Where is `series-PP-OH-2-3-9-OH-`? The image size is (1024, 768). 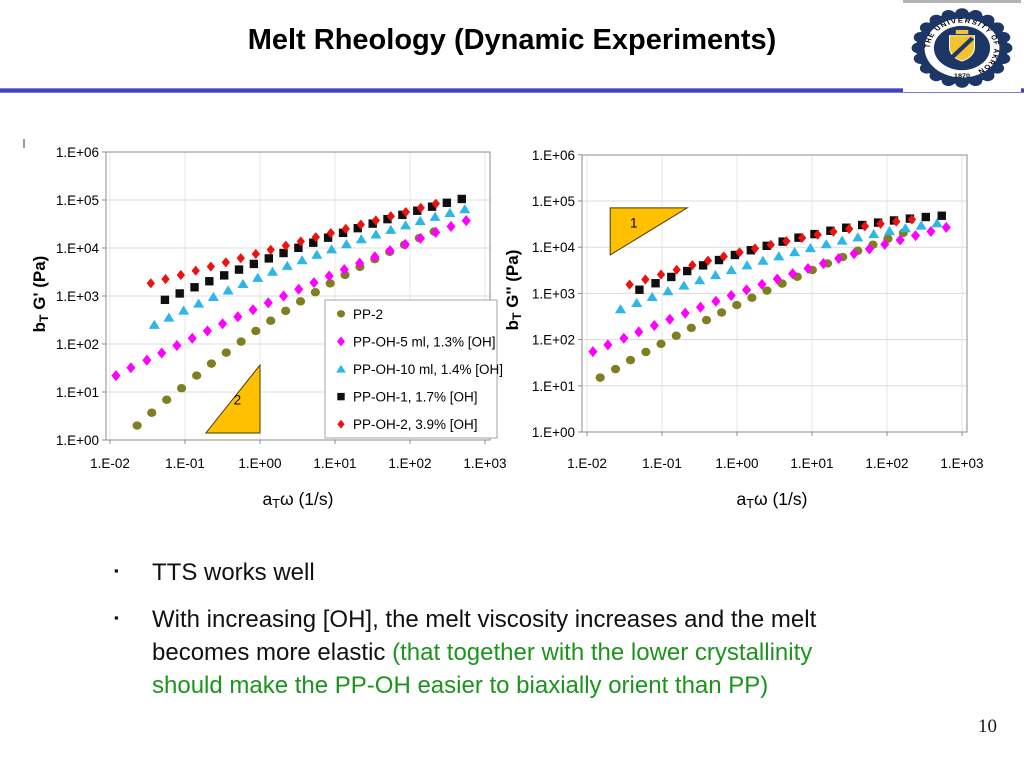 series-PP-OH-2-3-9-OH- is located at coordinates (293, 243).